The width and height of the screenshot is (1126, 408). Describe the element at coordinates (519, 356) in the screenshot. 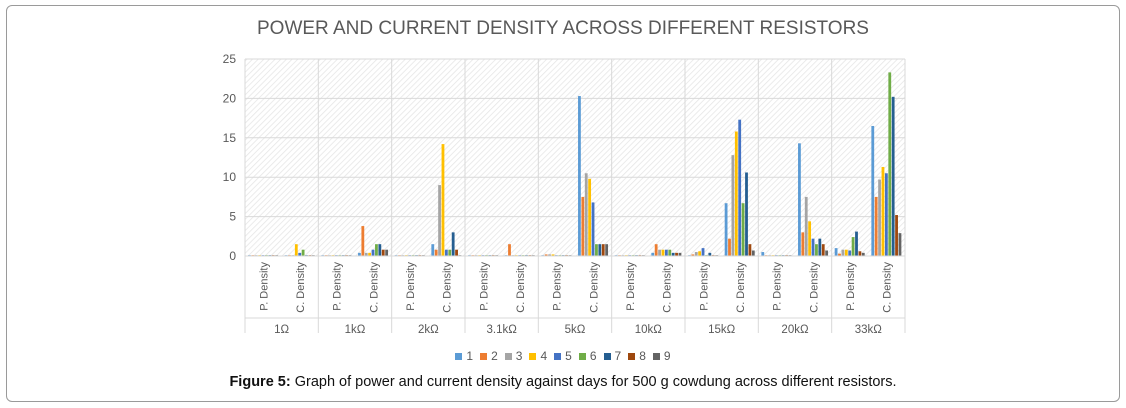

I see `legend-label: 3` at that location.